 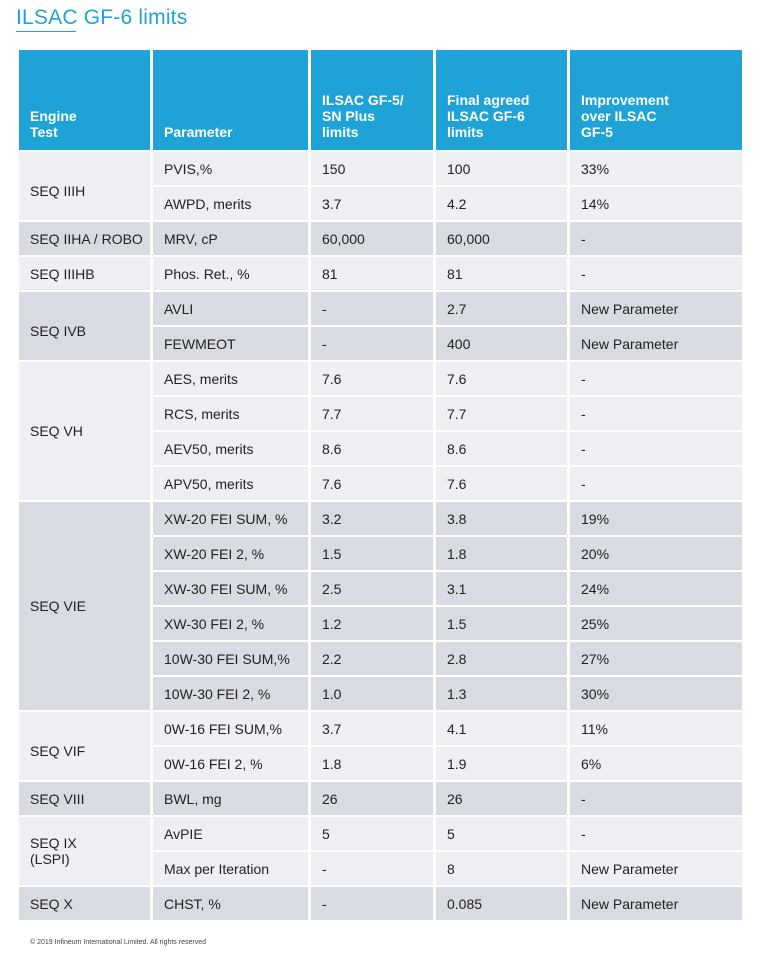 What do you see at coordinates (373, 519) in the screenshot?
I see `gf5-cell: 3.2` at bounding box center [373, 519].